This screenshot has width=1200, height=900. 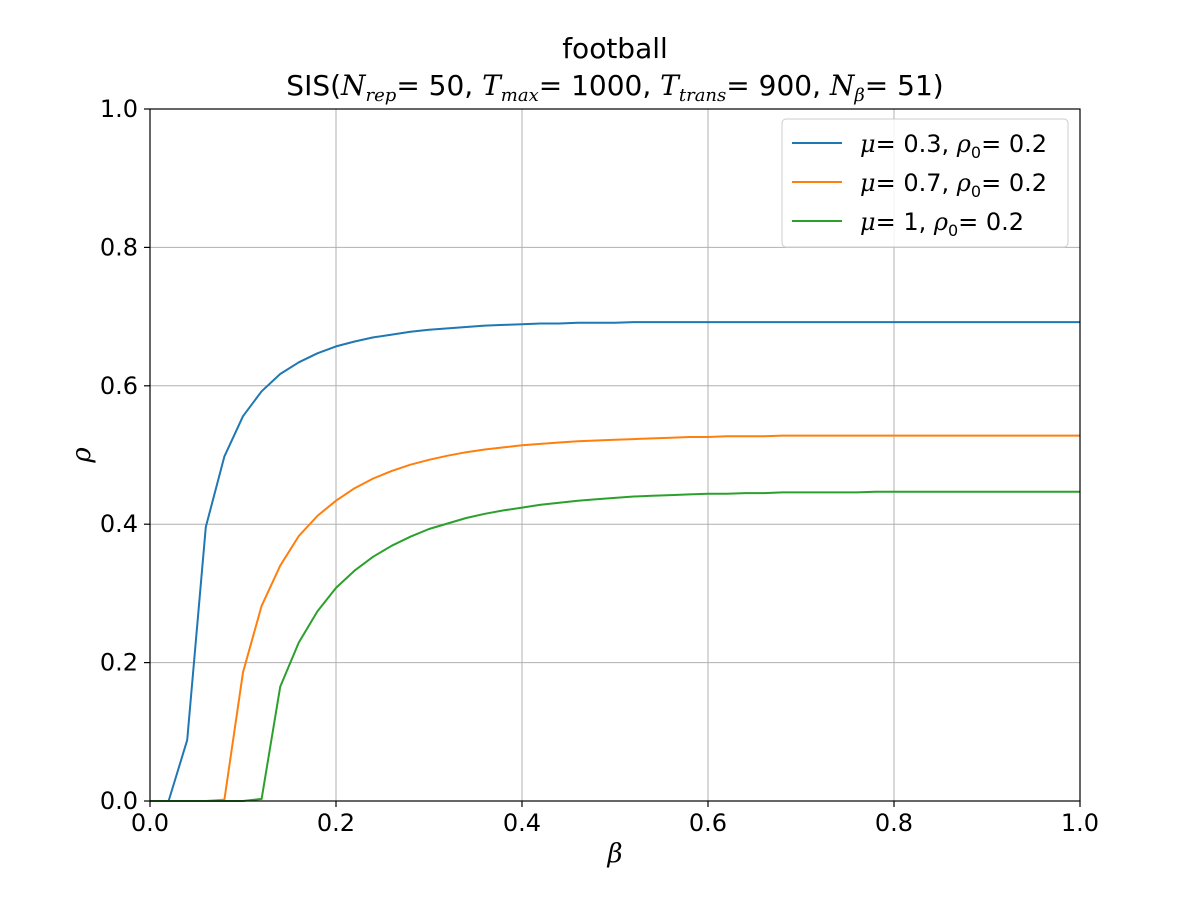 What do you see at coordinates (522, 823) in the screenshot?
I see `x-tick-label: 0.4` at bounding box center [522, 823].